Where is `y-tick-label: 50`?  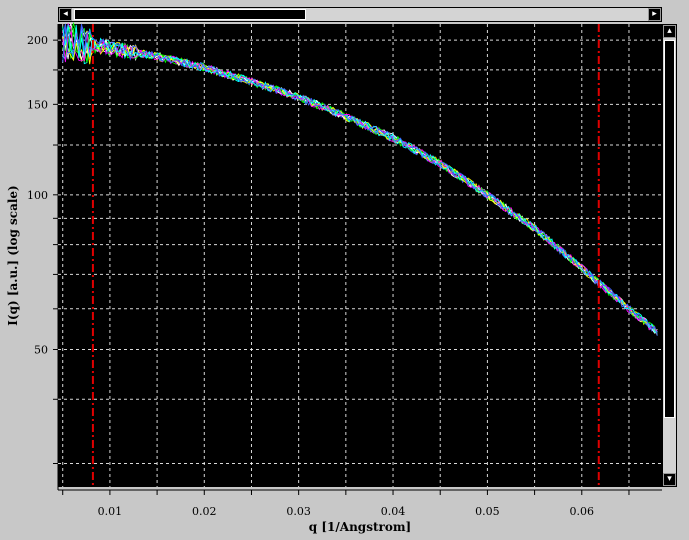
y-tick-label: 50 is located at coordinates (41, 349).